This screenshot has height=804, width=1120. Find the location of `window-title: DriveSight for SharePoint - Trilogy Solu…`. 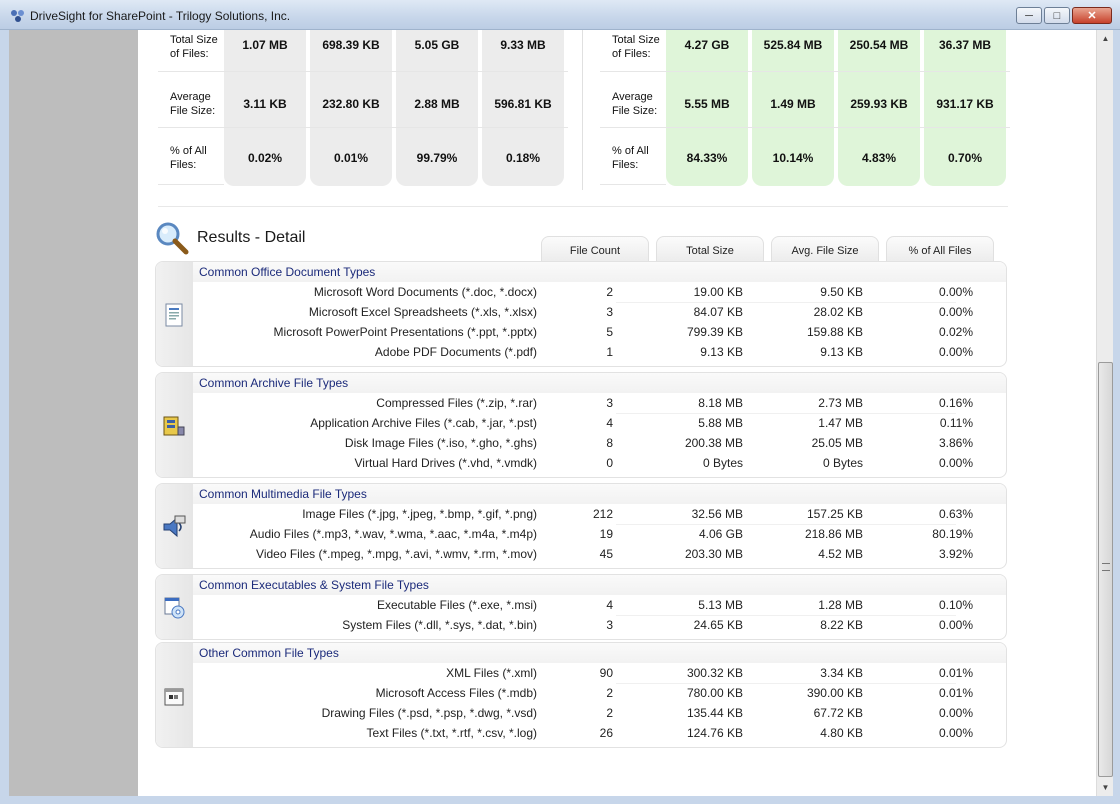

window-title: DriveSight for SharePoint - Trilogy Solu… is located at coordinates (160, 16).